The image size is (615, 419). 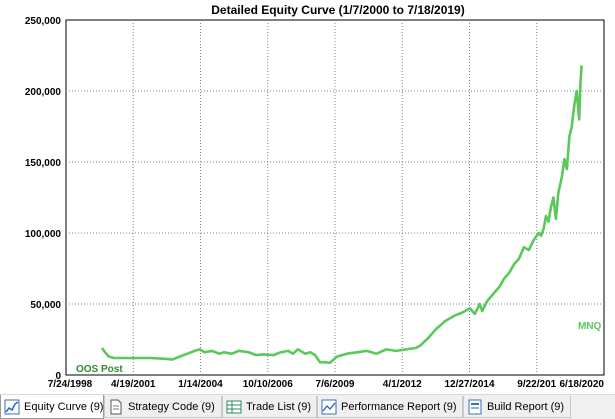 What do you see at coordinates (469, 384) in the screenshot?
I see `x-tick-label: 12/27/2014` at bounding box center [469, 384].